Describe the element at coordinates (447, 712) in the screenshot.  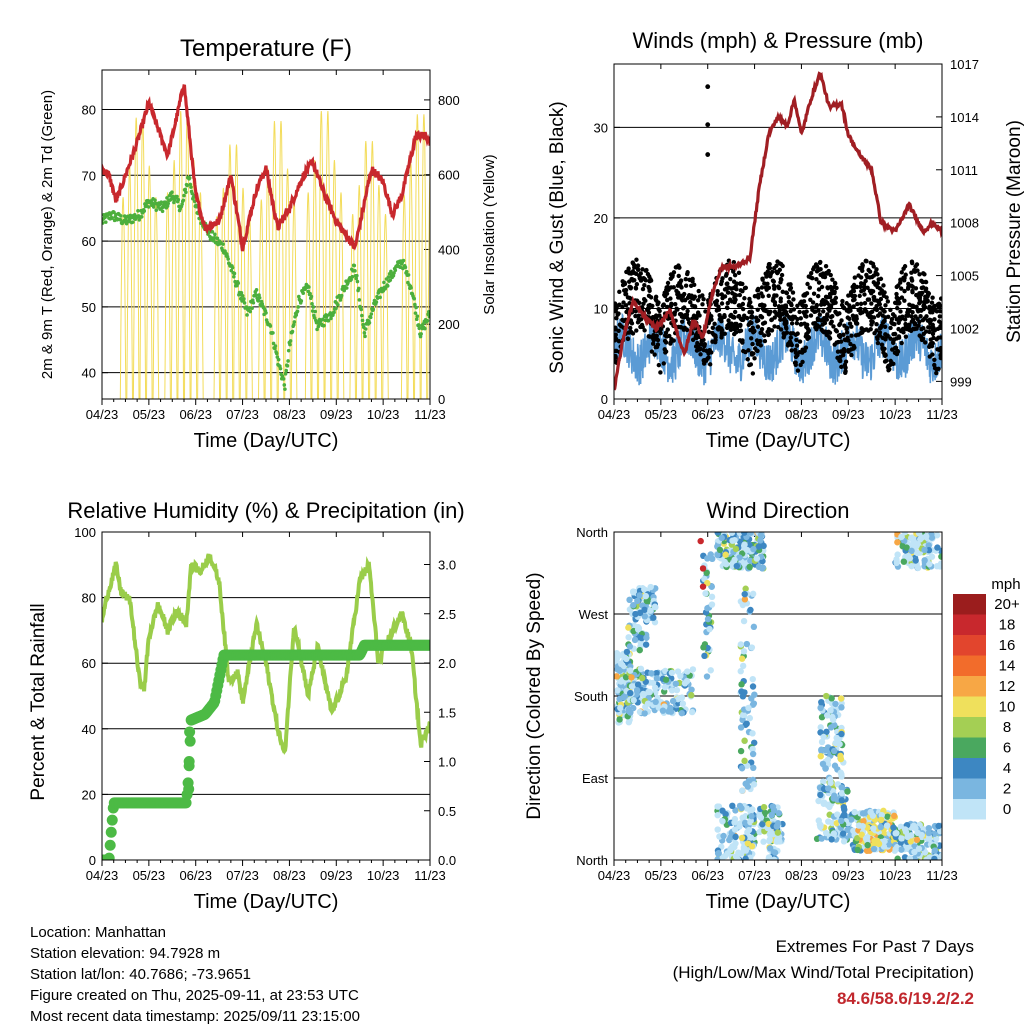
I see `humidity-y2tick-label: 1.5` at that location.